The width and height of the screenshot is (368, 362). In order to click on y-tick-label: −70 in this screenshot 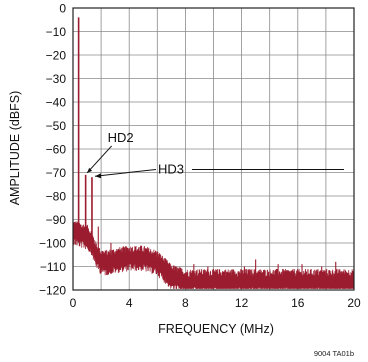, I will do `click(56, 173)`.